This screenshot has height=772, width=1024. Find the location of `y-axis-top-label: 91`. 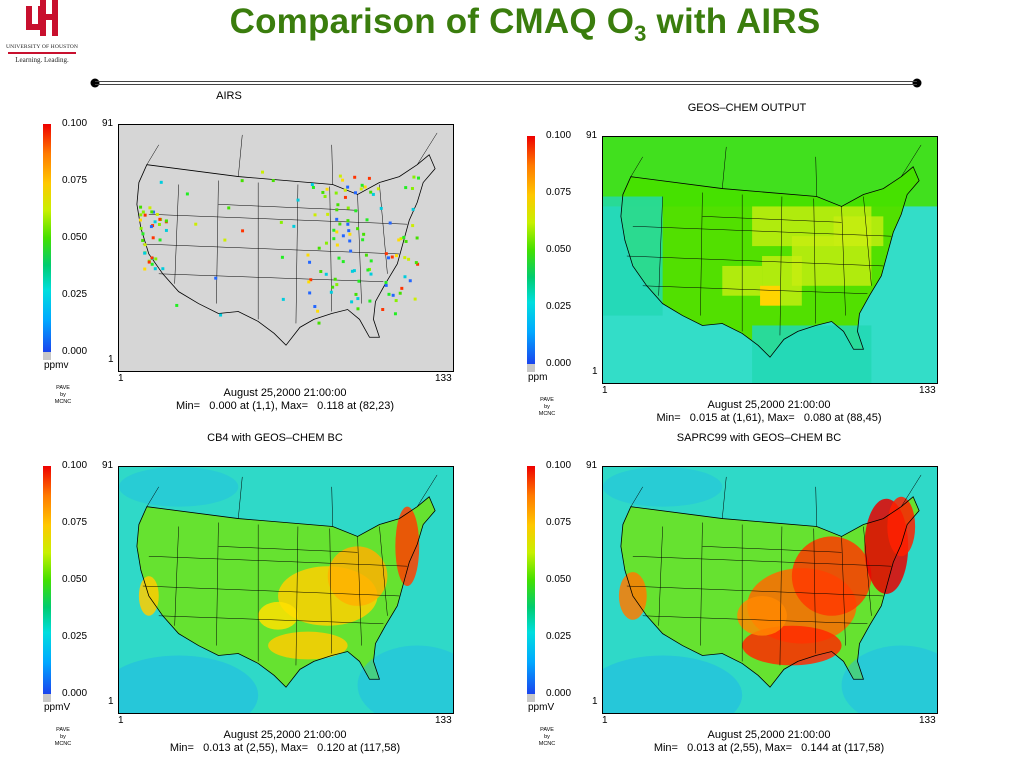

y-axis-top-label: 91 is located at coordinates (592, 465).